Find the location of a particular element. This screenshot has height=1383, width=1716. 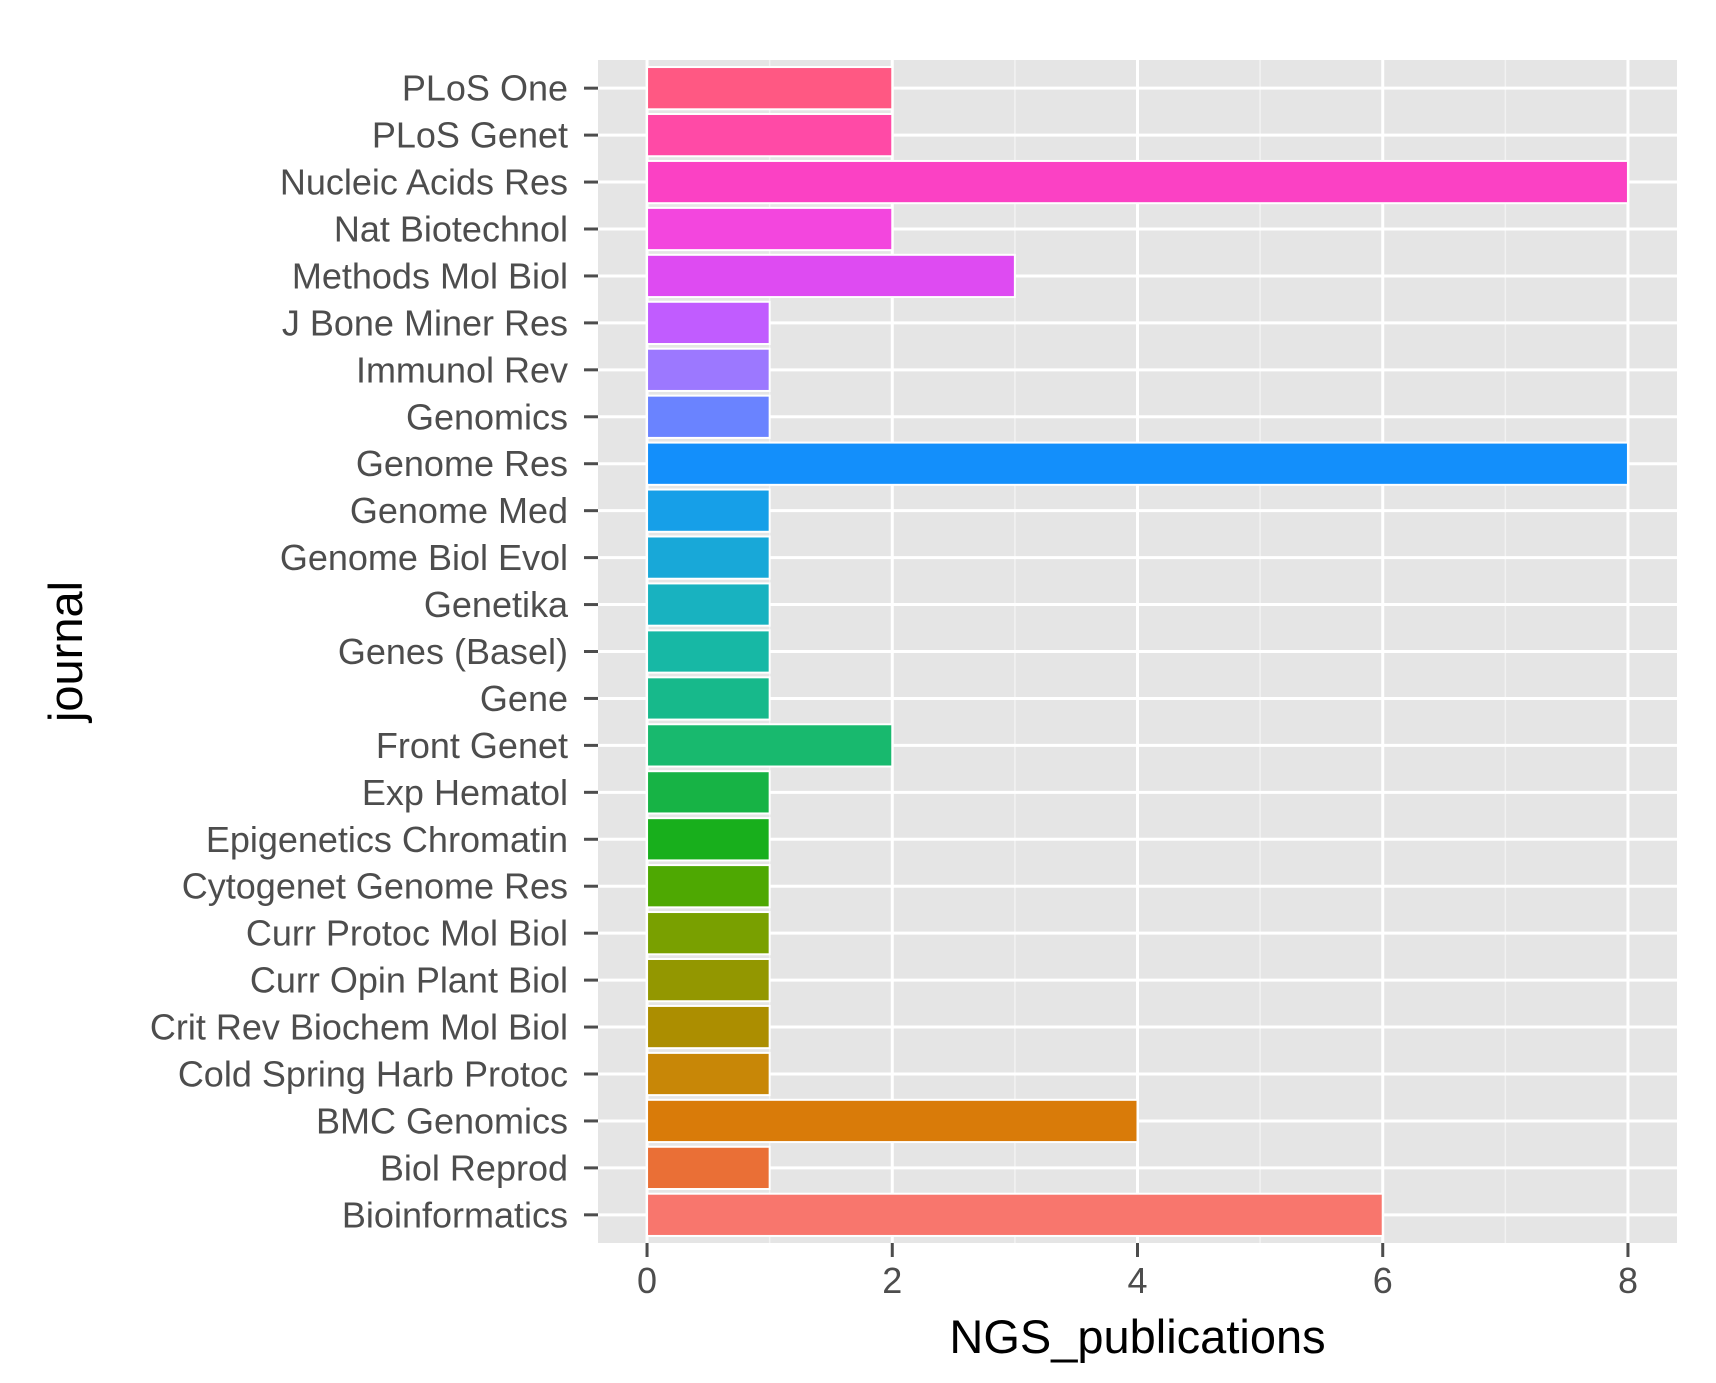

bar-bmc-genomics is located at coordinates (892, 1121).